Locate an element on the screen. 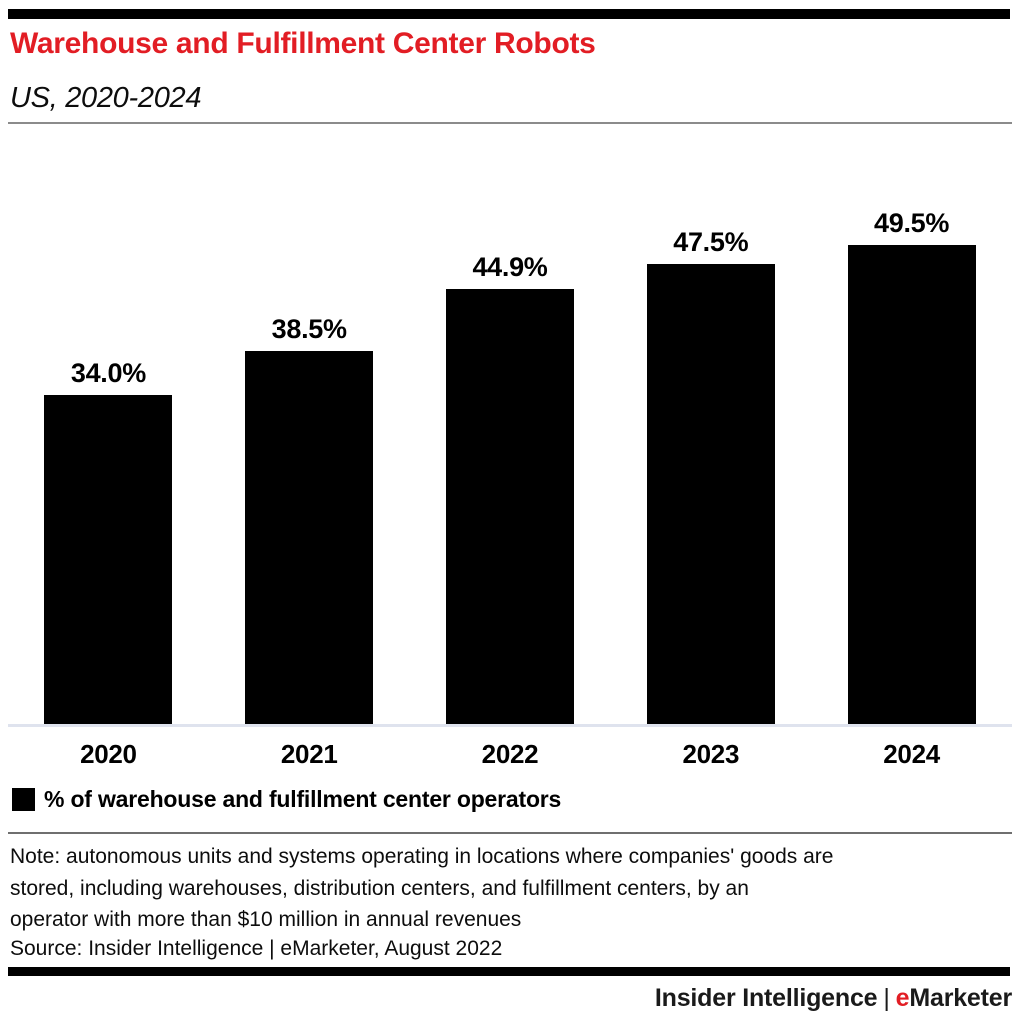 The image size is (1020, 1025). bar-value-label-2023: 47.5% is located at coordinates (711, 242).